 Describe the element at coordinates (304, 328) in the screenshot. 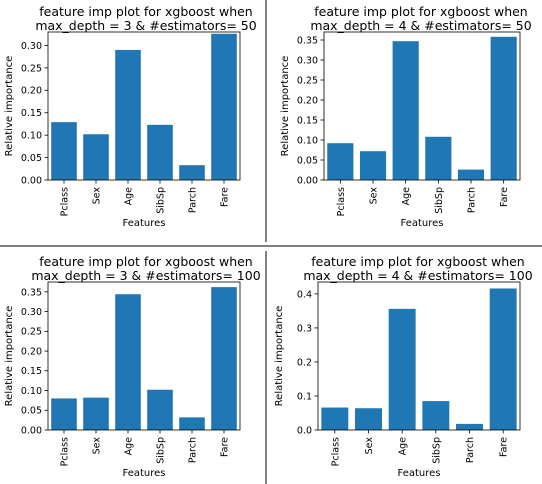

I see `y-tick-label: 0.3` at that location.